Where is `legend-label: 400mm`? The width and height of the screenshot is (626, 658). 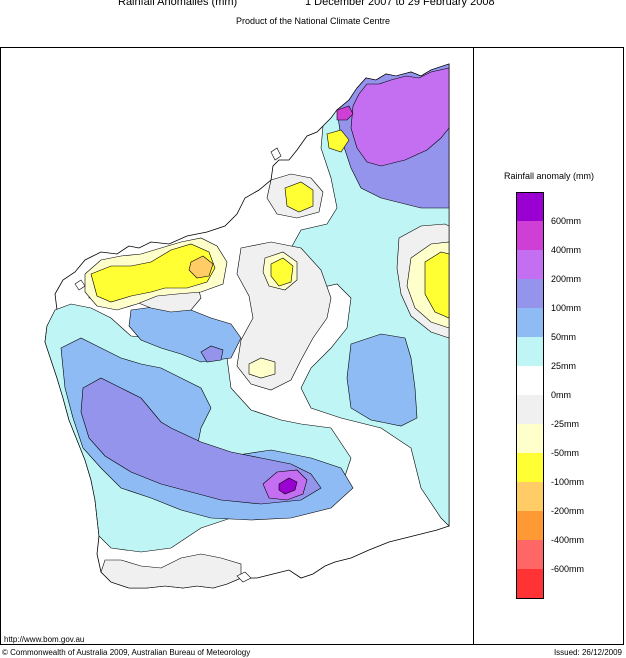
legend-label: 400mm is located at coordinates (566, 250).